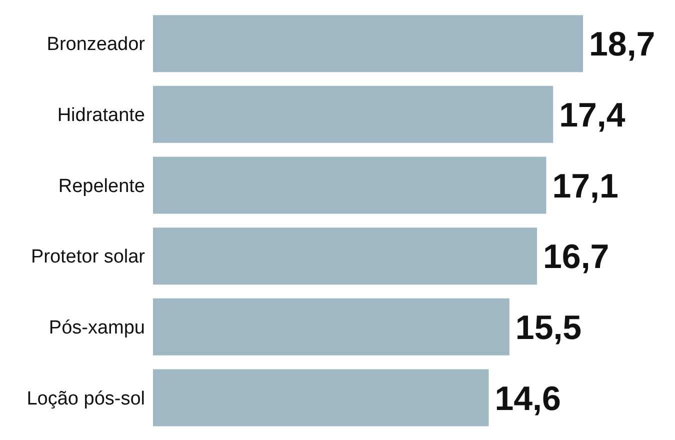 This screenshot has width=675, height=440. What do you see at coordinates (527, 399) in the screenshot?
I see `data-label: 14,6` at bounding box center [527, 399].